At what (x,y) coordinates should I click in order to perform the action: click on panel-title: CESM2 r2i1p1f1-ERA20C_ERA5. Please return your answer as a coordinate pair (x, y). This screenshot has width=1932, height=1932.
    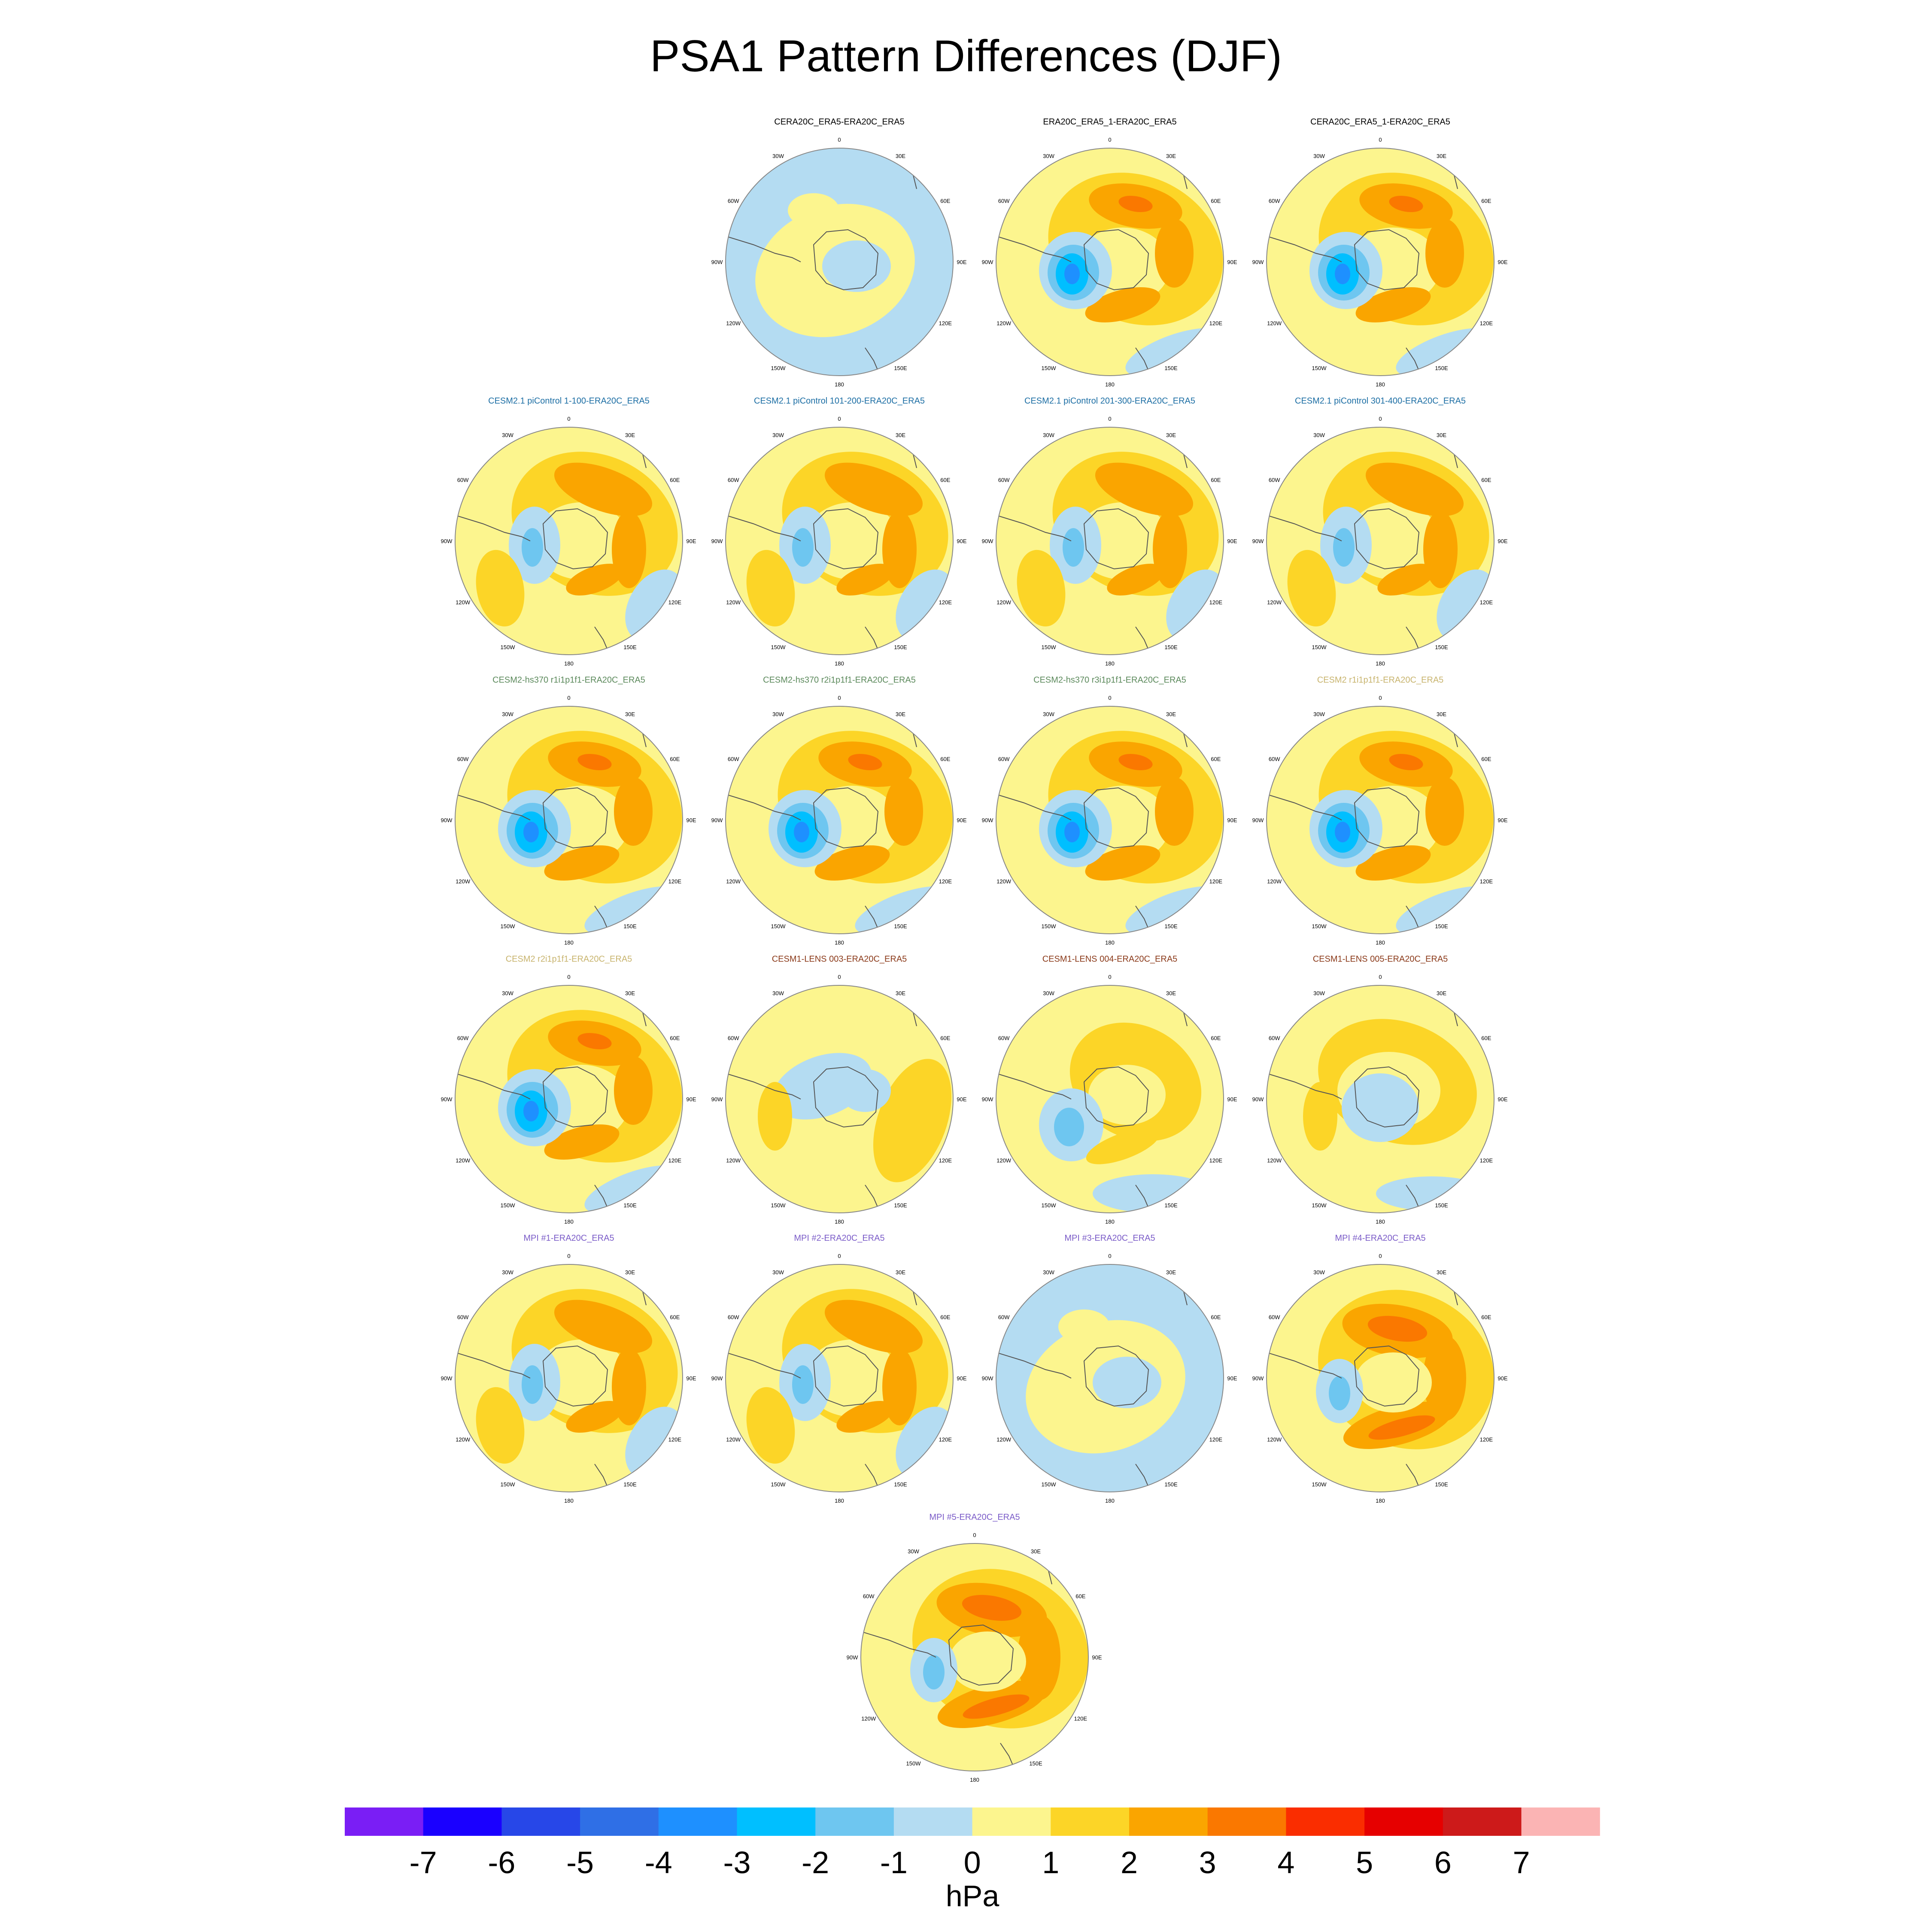
    Looking at the image, I should click on (569, 959).